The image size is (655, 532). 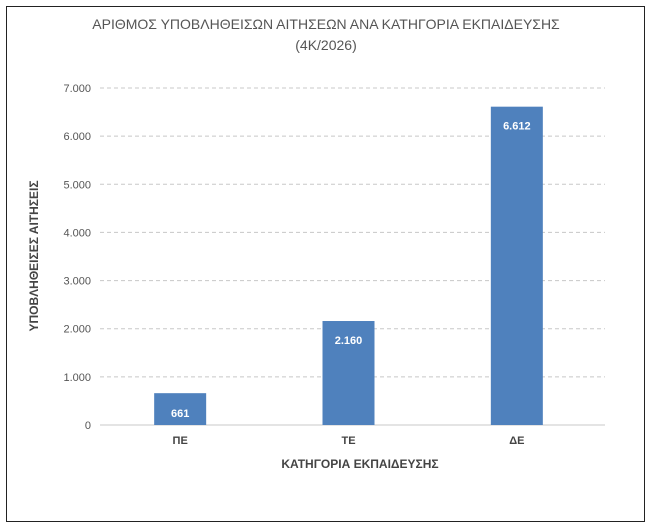 What do you see at coordinates (348, 441) in the screenshot?
I see `x-tick-label: ΤΕ` at bounding box center [348, 441].